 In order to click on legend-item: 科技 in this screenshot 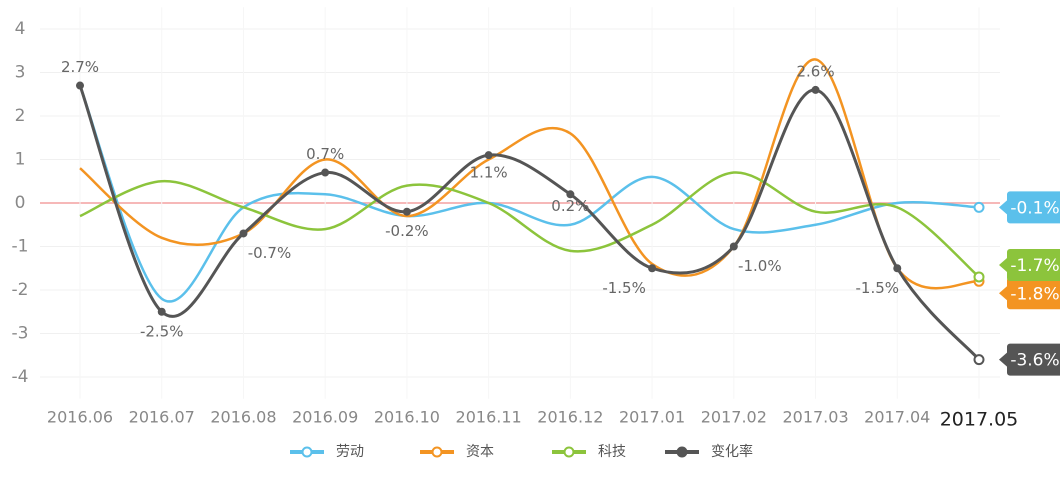, I will do `click(589, 452)`.